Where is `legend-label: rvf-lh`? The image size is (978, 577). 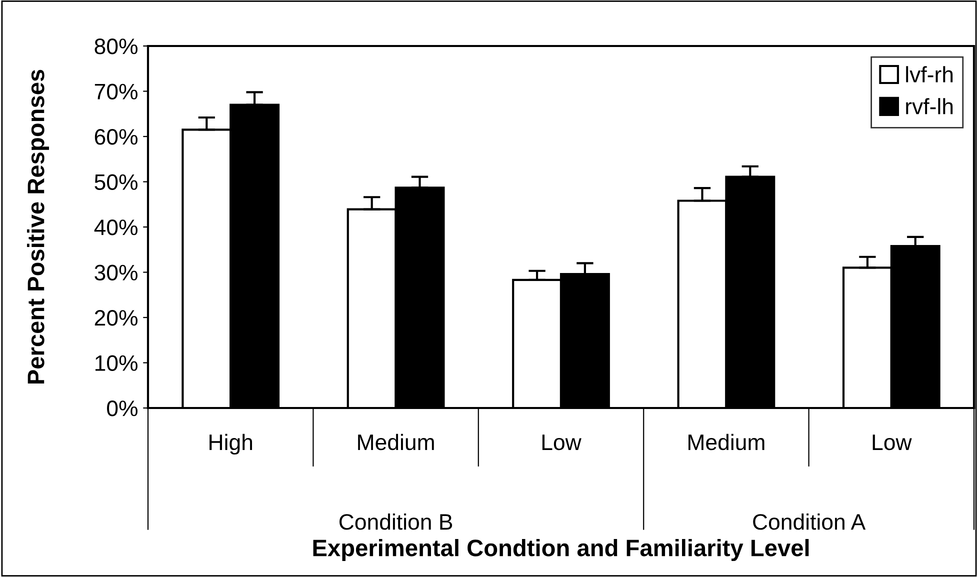
legend-label: rvf-lh is located at coordinates (929, 106).